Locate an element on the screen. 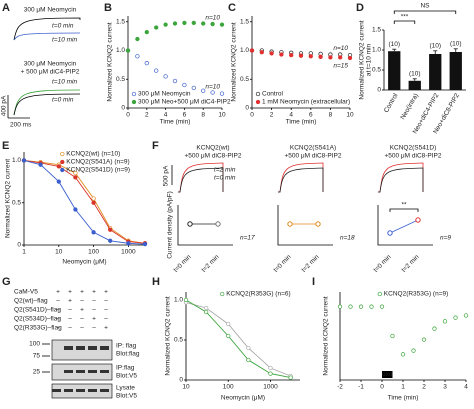 Image resolution: width=474 pixels, height=409 pixels. label: 25 is located at coordinates (37, 372).